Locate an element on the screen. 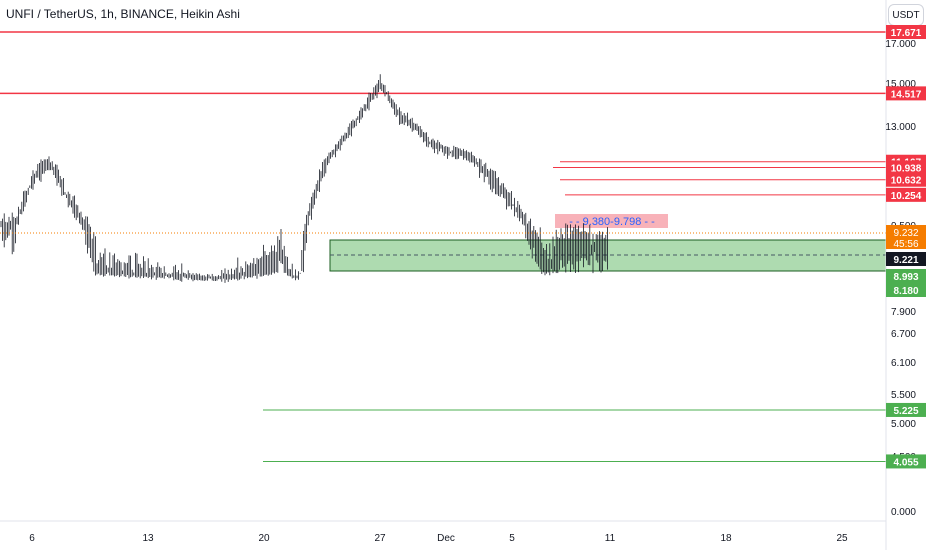 The height and width of the screenshot is (550, 932). level-price-label: 4.055 is located at coordinates (905, 462).